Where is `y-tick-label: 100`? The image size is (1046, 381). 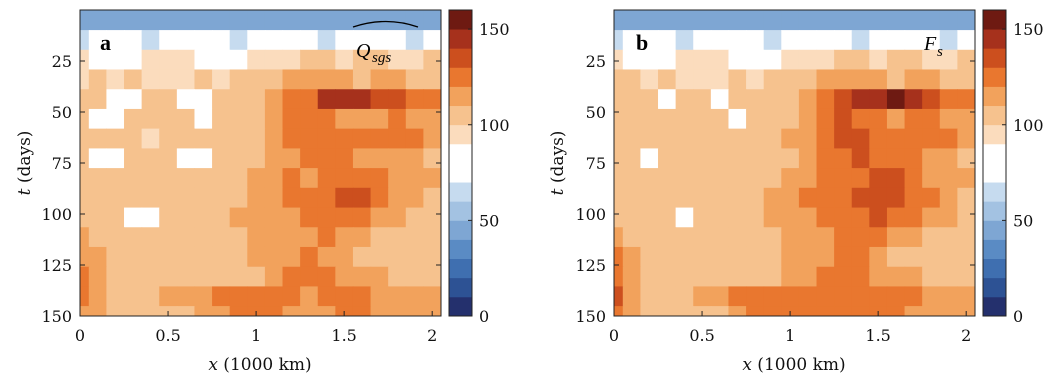 y-tick-label: 100 is located at coordinates (590, 214).